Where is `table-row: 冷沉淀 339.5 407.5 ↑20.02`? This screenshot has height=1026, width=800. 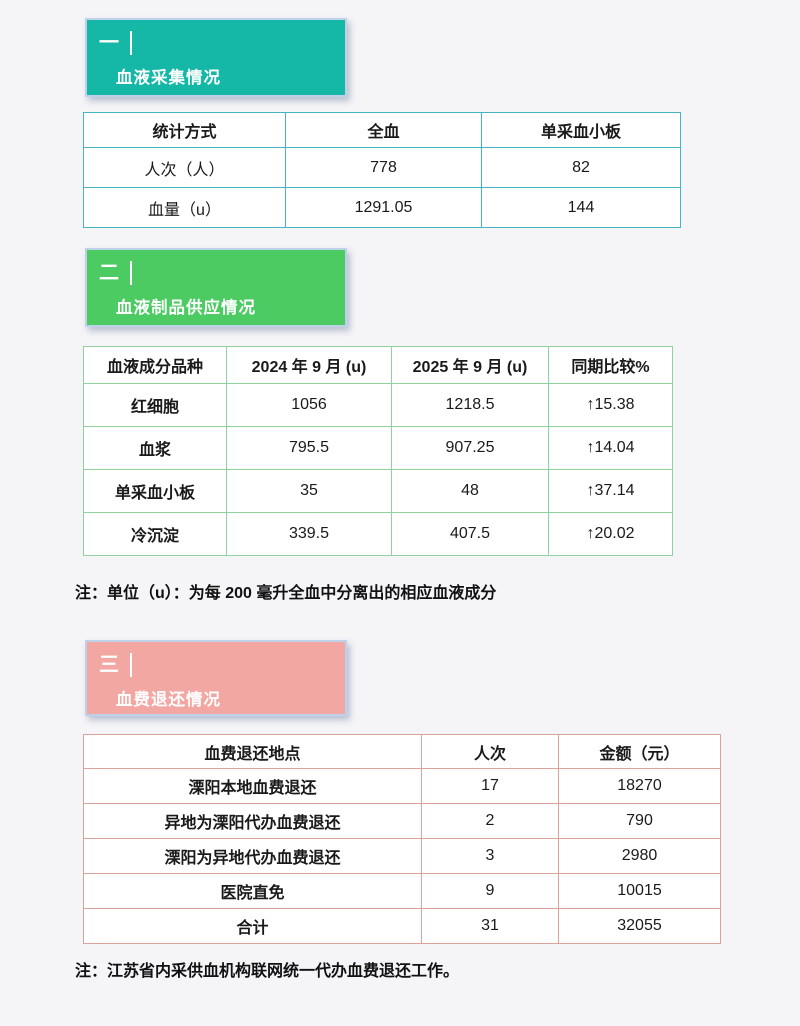
table-row: 冷沉淀 339.5 407.5 ↑20.02 is located at coordinates (378, 534).